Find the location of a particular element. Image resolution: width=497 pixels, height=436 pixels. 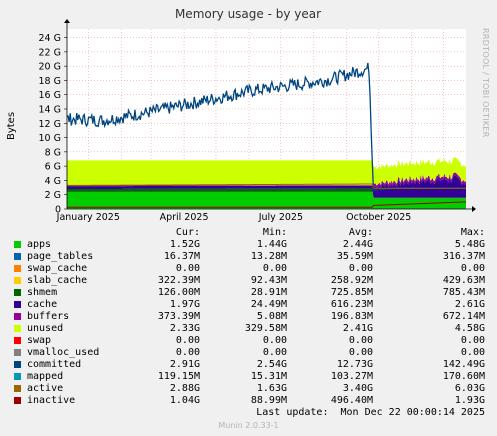

legend-min: 1.44G is located at coordinates (271, 244).